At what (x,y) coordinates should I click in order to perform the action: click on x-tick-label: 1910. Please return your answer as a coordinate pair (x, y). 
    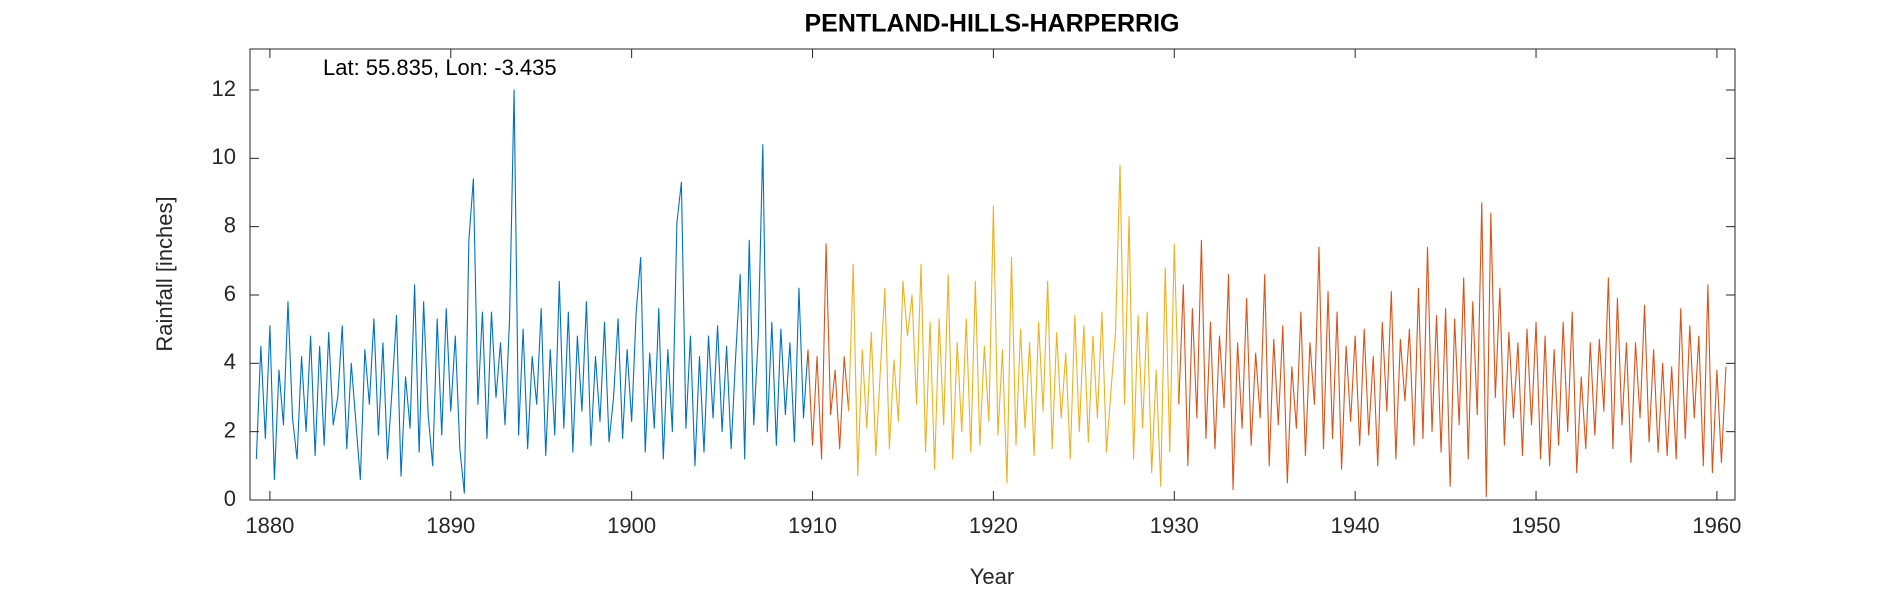
    Looking at the image, I should click on (812, 525).